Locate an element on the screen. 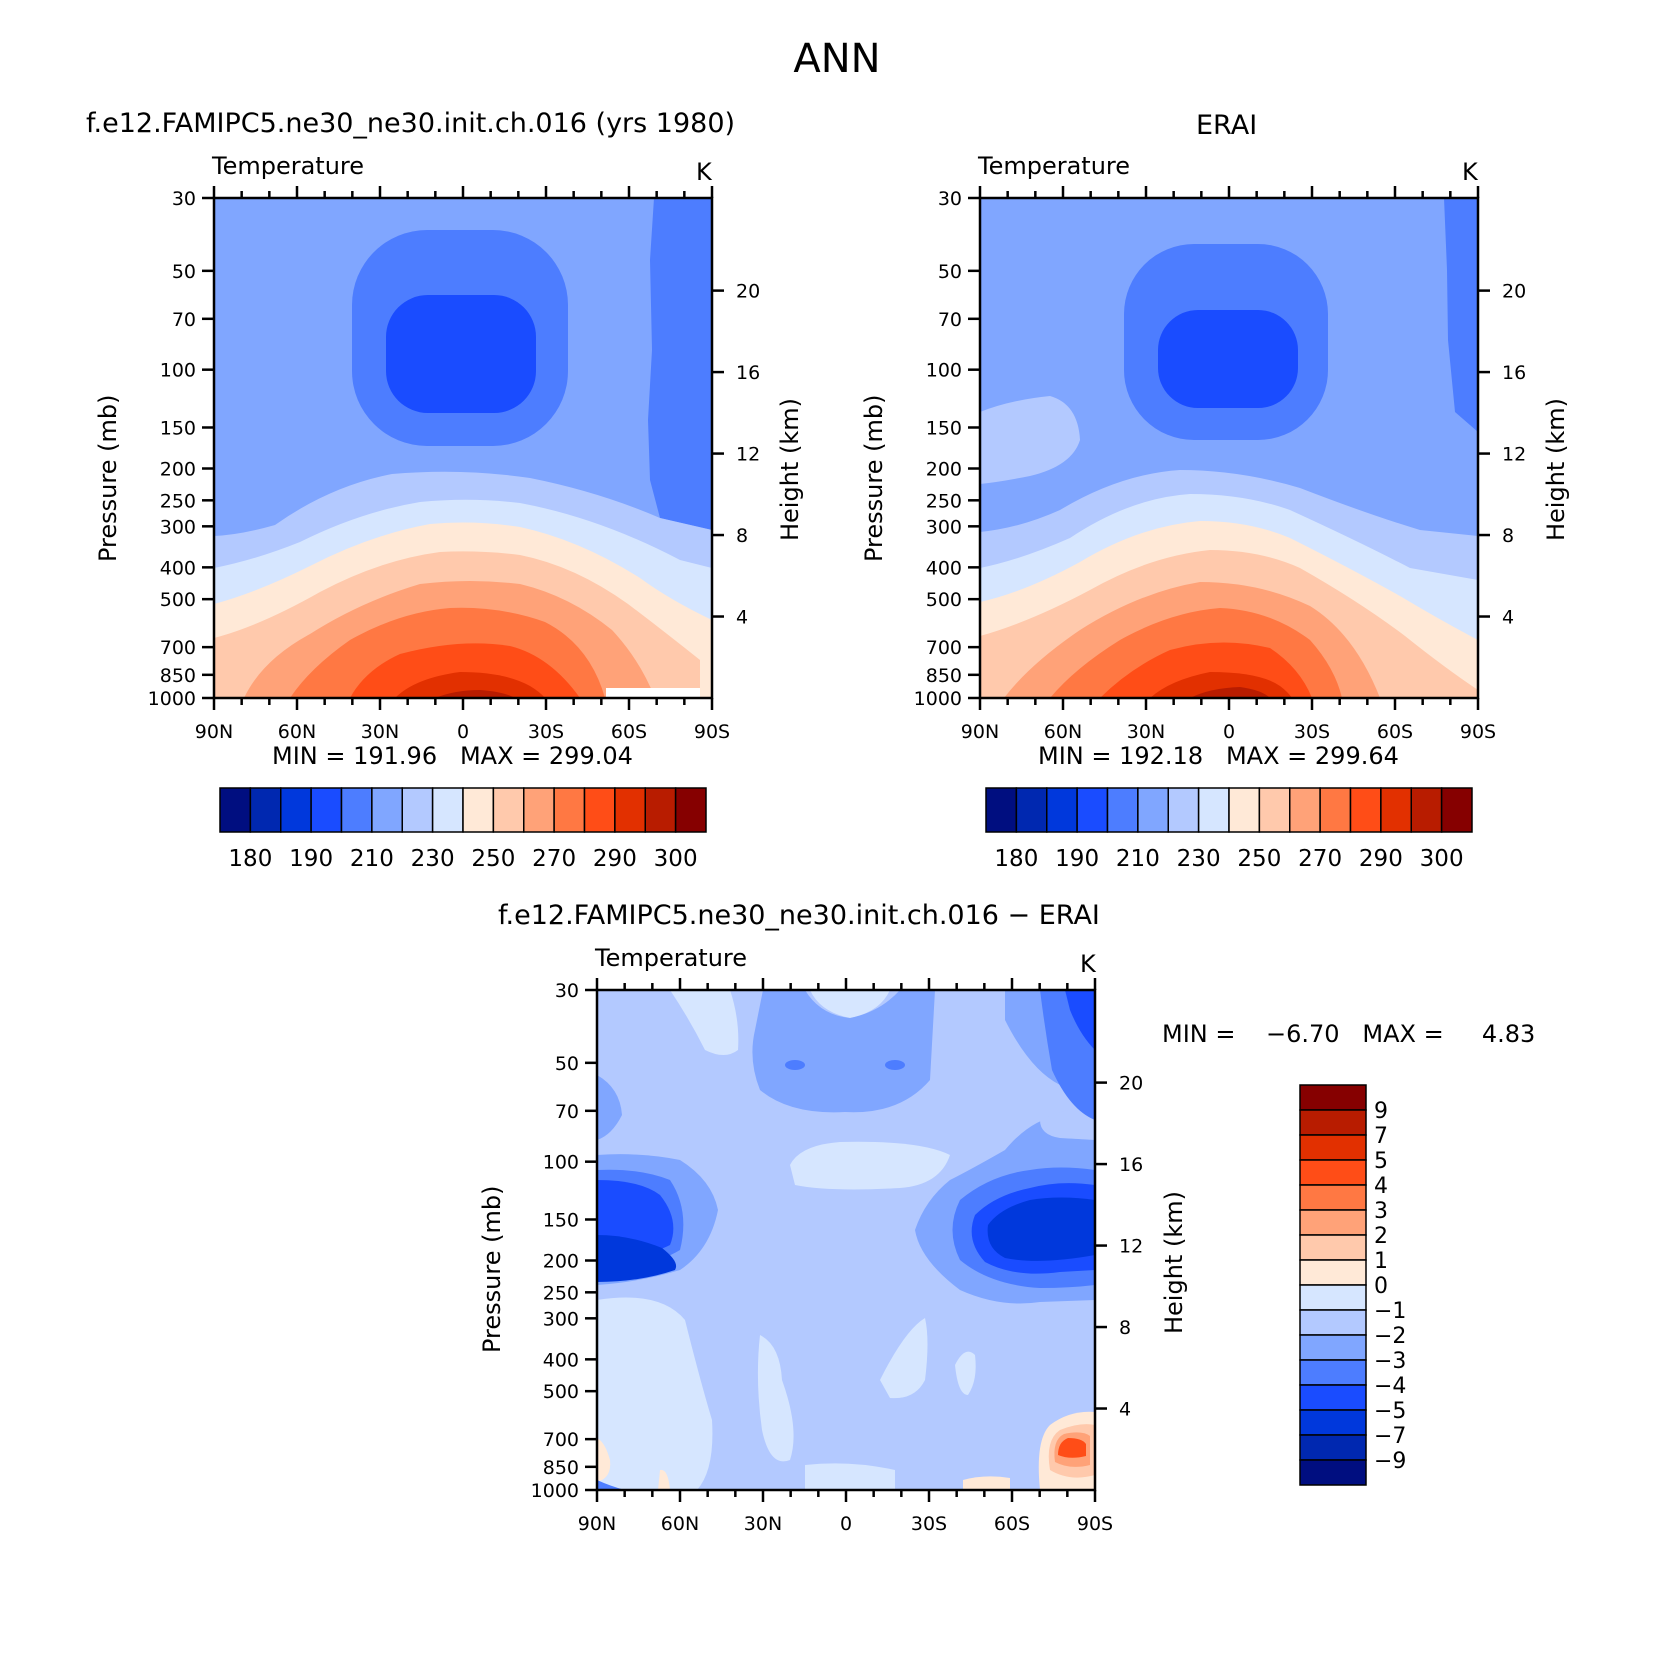 The image size is (1674, 1674). y-tick-label: 70 is located at coordinates (184, 320).